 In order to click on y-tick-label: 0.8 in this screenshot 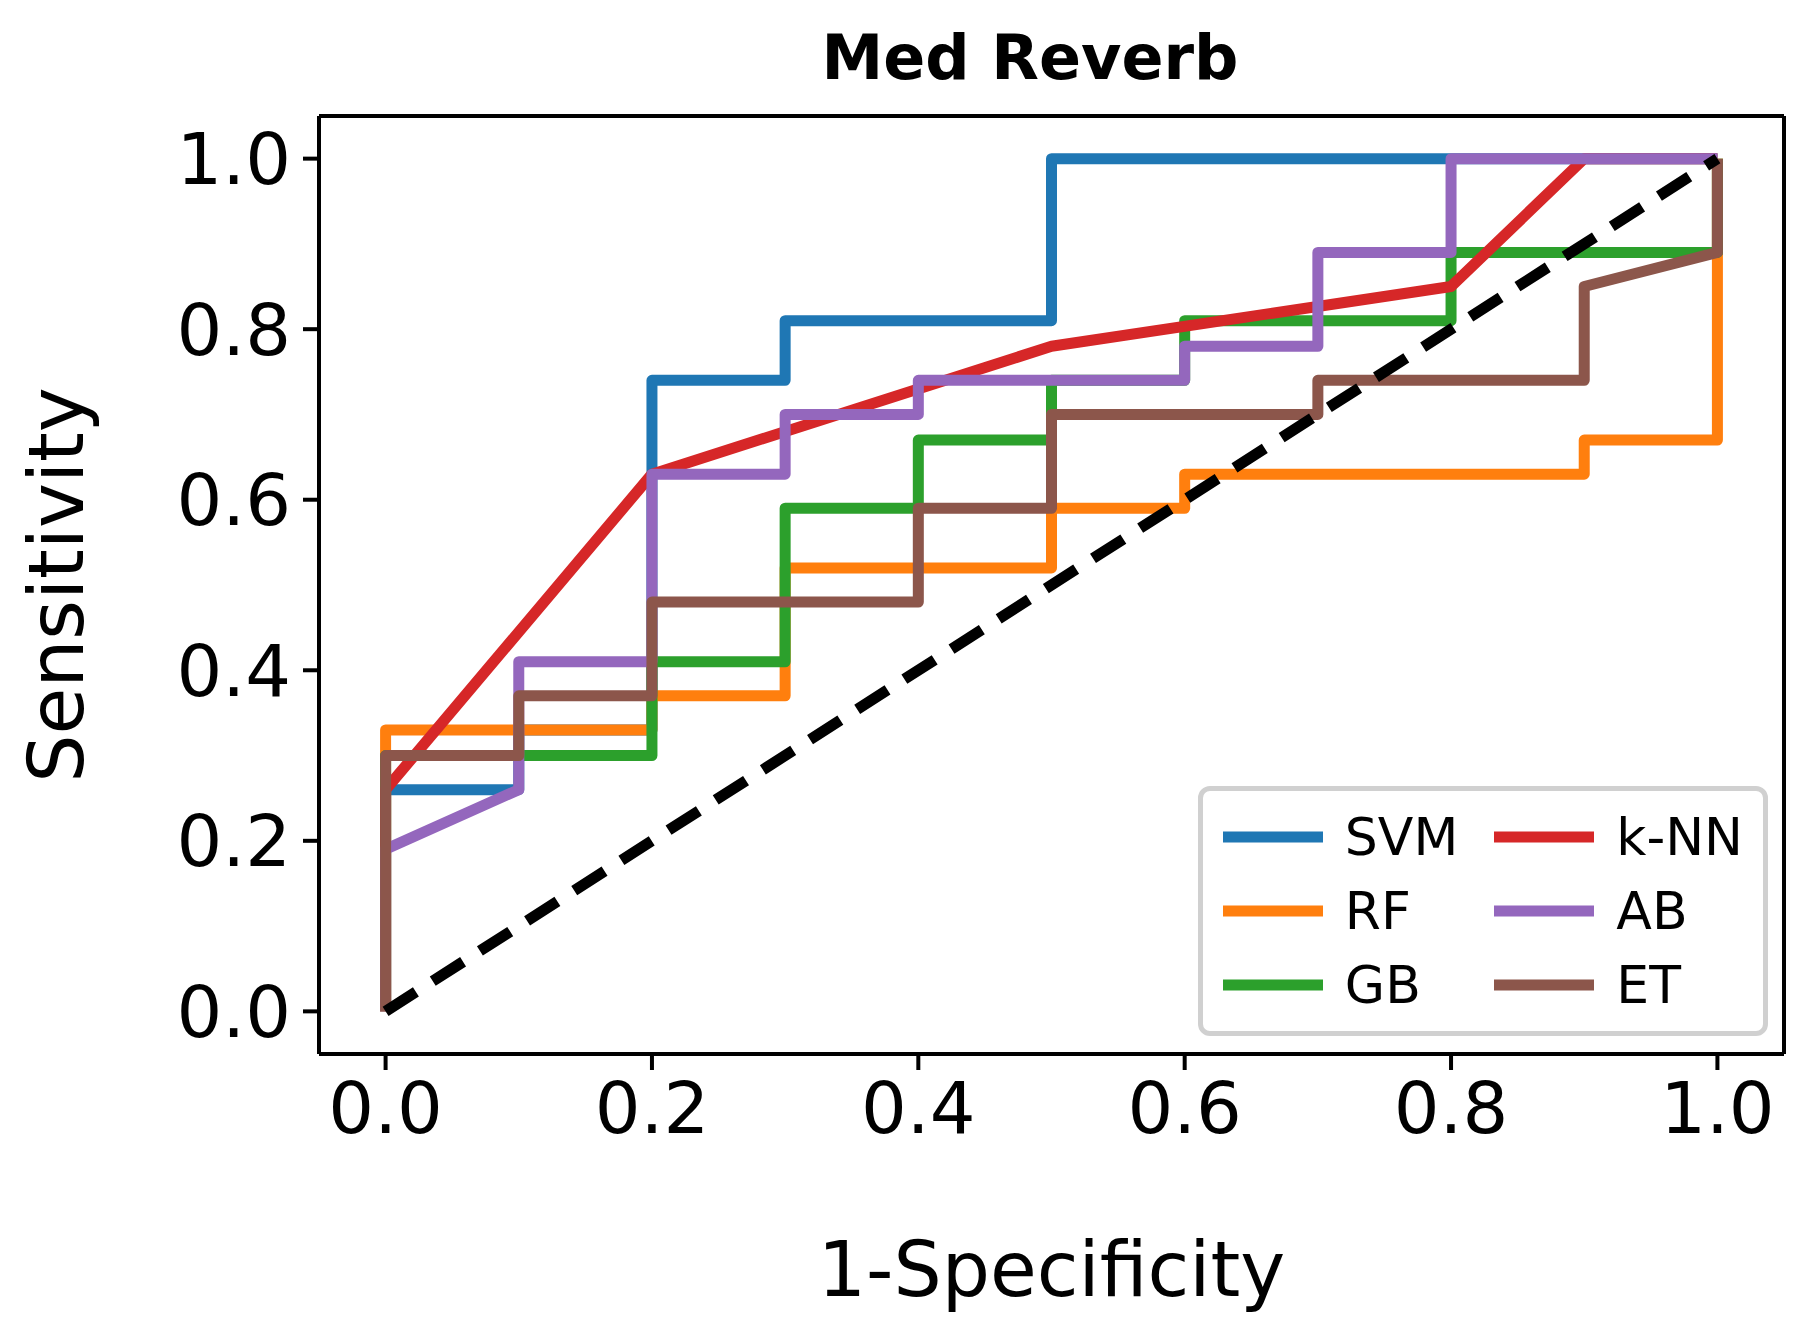, I will do `click(233, 329)`.